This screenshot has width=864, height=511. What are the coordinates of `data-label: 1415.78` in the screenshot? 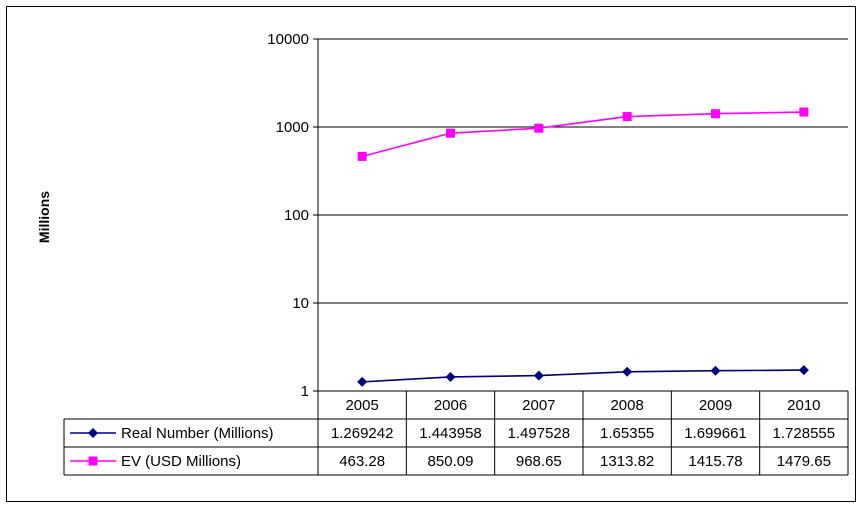 It's located at (715, 461).